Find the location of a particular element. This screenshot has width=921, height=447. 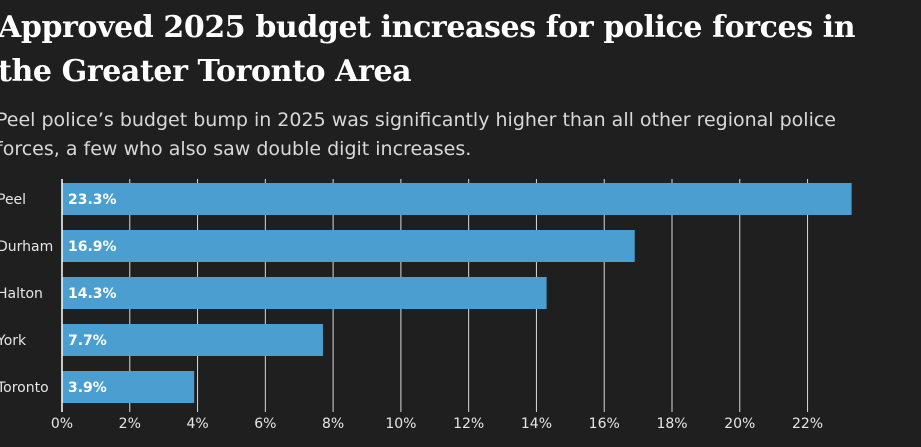

category-label: Durham is located at coordinates (26, 247).